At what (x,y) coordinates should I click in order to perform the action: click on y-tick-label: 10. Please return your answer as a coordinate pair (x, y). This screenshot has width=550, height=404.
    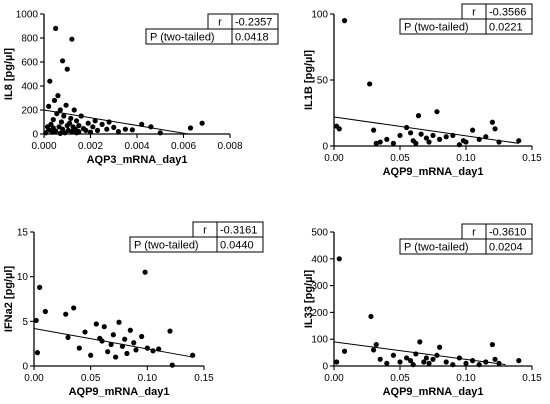
    Looking at the image, I should click on (23, 277).